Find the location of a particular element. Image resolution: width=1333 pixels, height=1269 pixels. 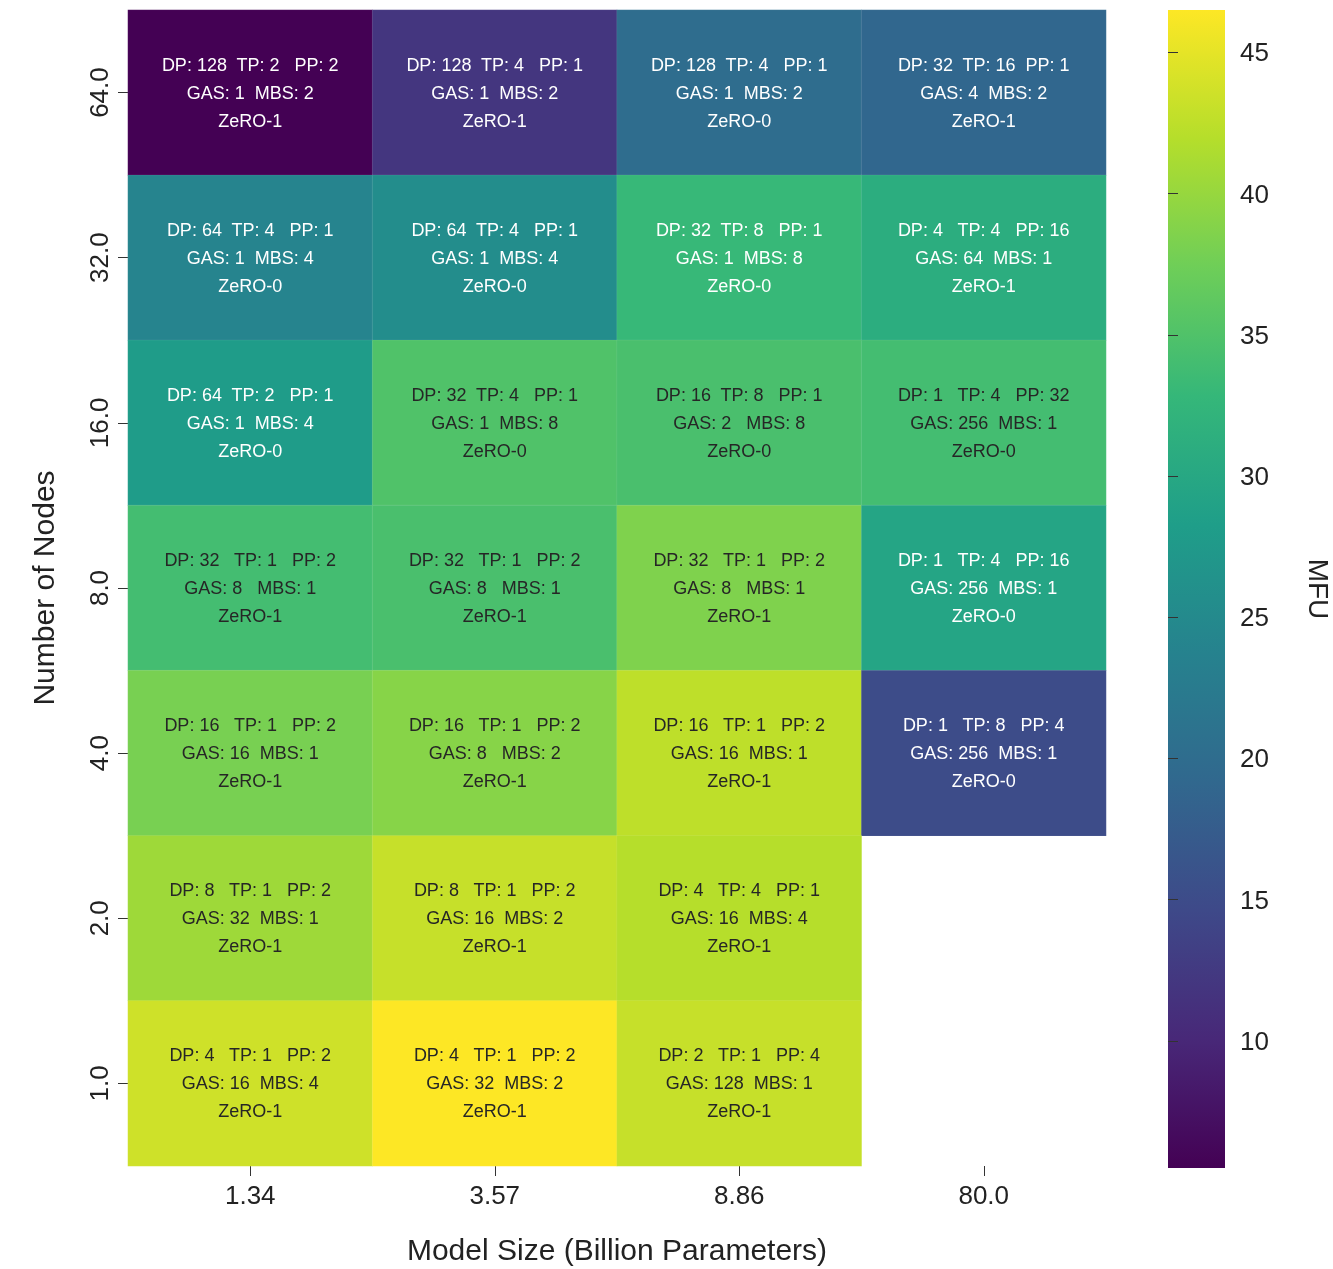

y-tick-label: 1.0 is located at coordinates (99, 1083).